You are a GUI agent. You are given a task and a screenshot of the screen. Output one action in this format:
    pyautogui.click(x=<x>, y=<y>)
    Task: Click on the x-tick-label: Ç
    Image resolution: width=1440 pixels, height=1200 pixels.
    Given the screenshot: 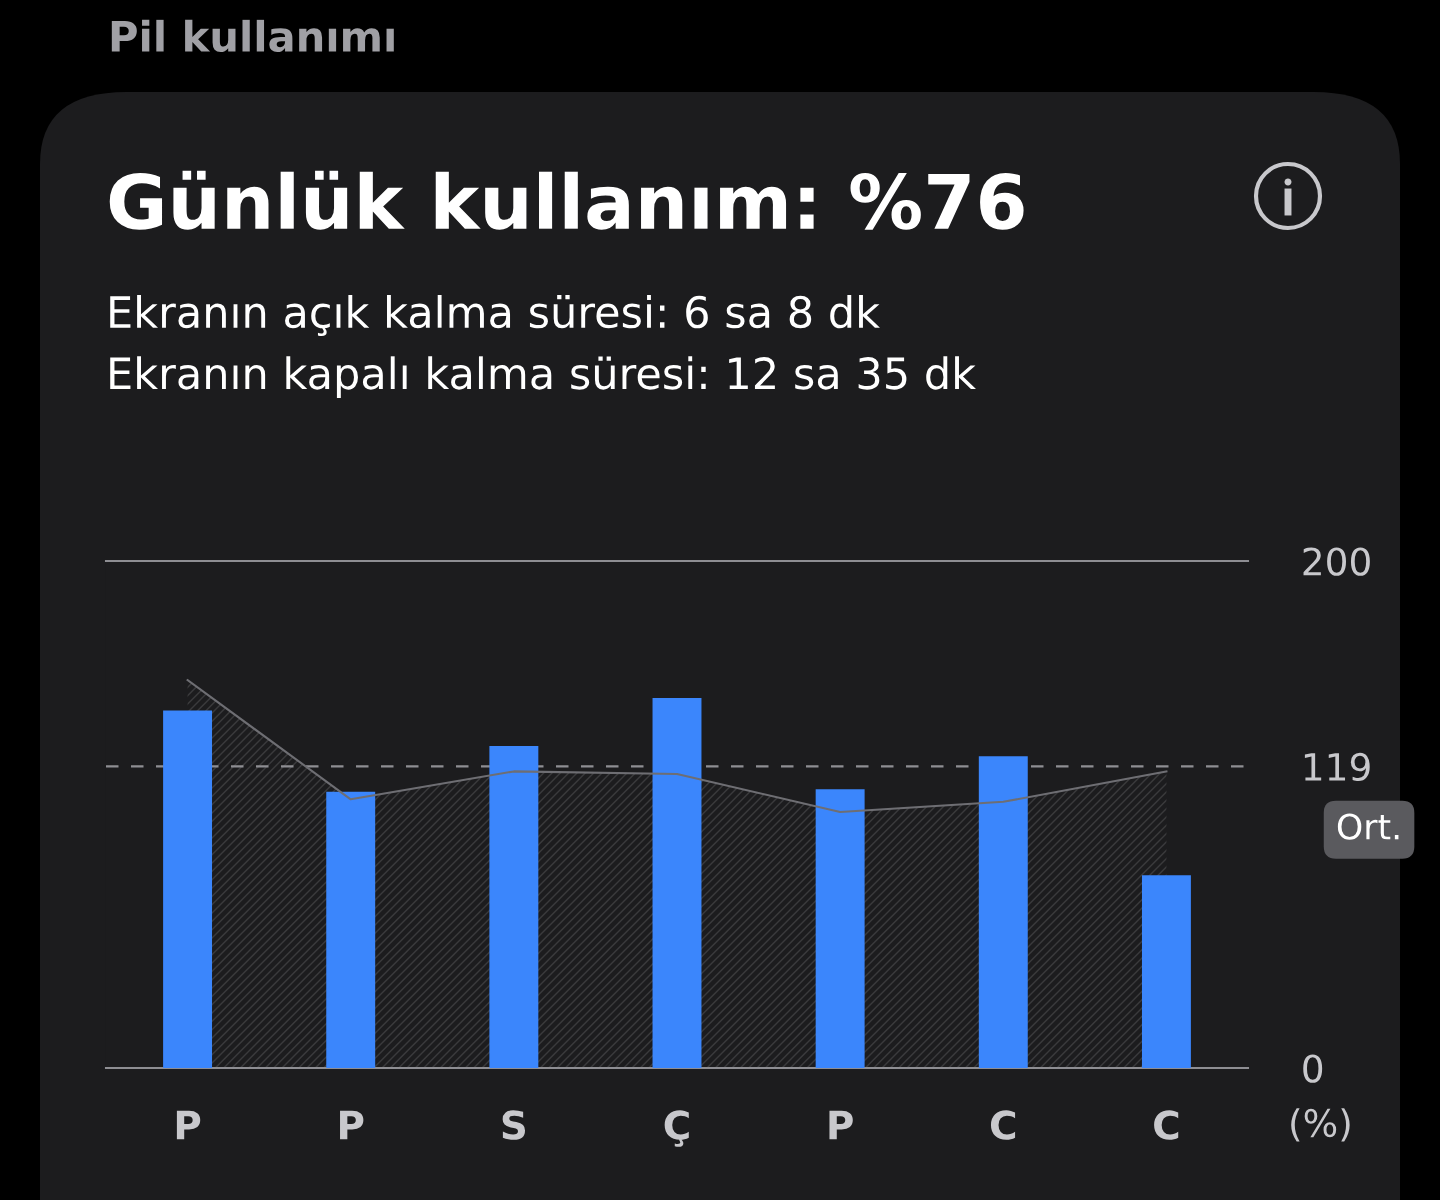 What is the action you would take?
    pyautogui.click(x=676, y=1128)
    